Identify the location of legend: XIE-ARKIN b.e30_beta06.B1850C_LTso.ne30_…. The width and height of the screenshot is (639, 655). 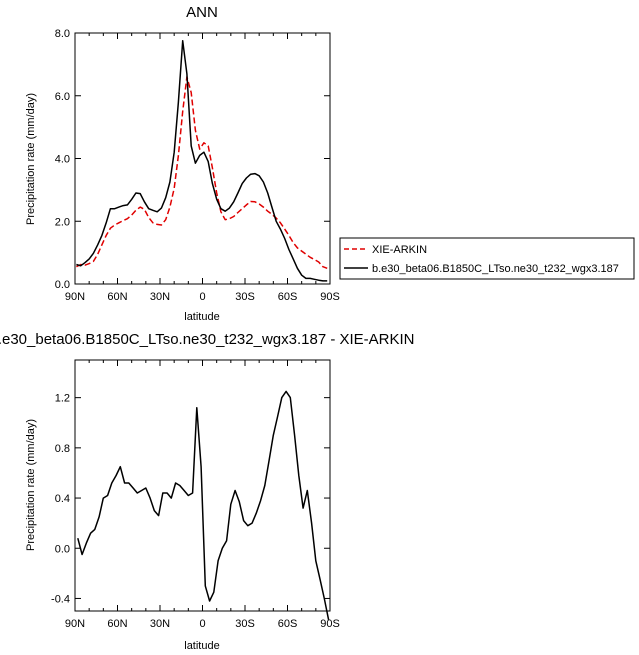
(487, 258).